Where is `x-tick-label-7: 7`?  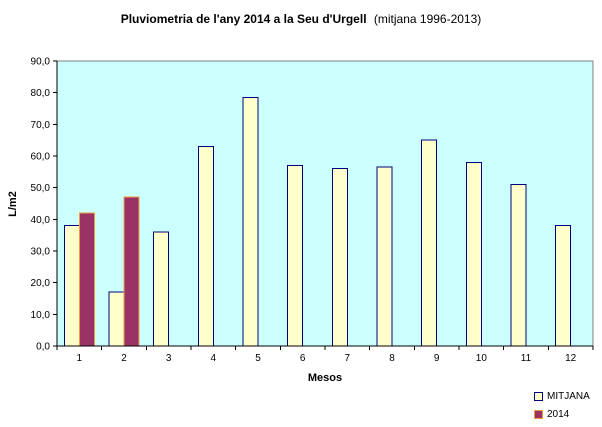
x-tick-label-7: 7 is located at coordinates (348, 358).